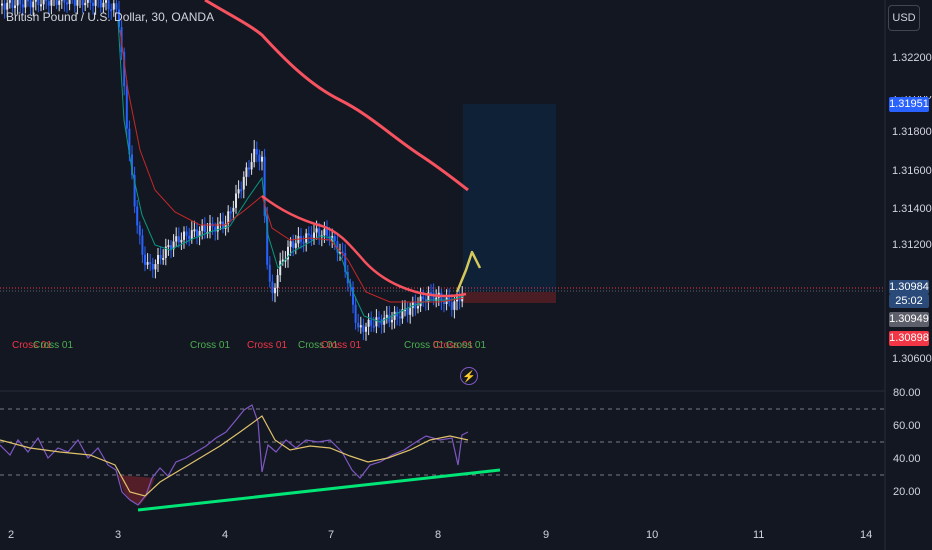 The width and height of the screenshot is (932, 550). I want to click on rsi-tick: 60.00, so click(907, 426).